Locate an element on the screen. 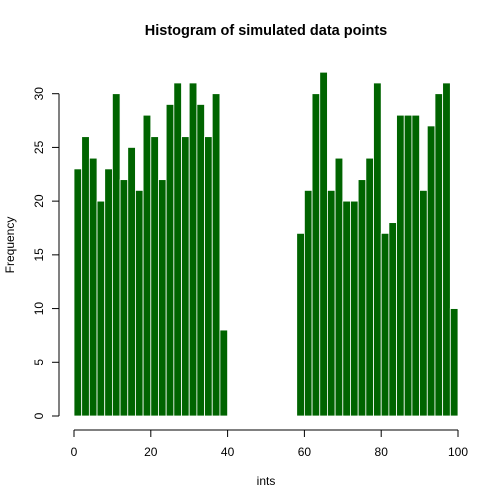  x-tick-label: 40 is located at coordinates (228, 452).